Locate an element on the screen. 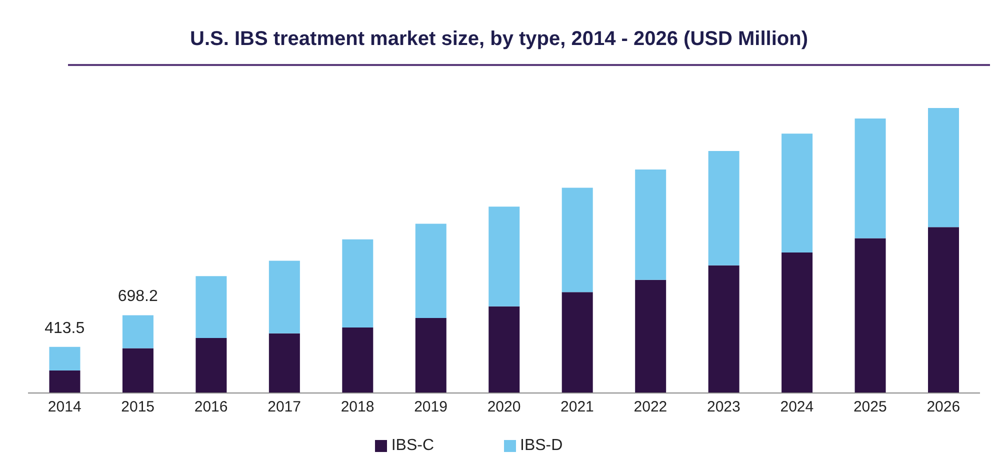  legend-label: IBS-C is located at coordinates (412, 445).